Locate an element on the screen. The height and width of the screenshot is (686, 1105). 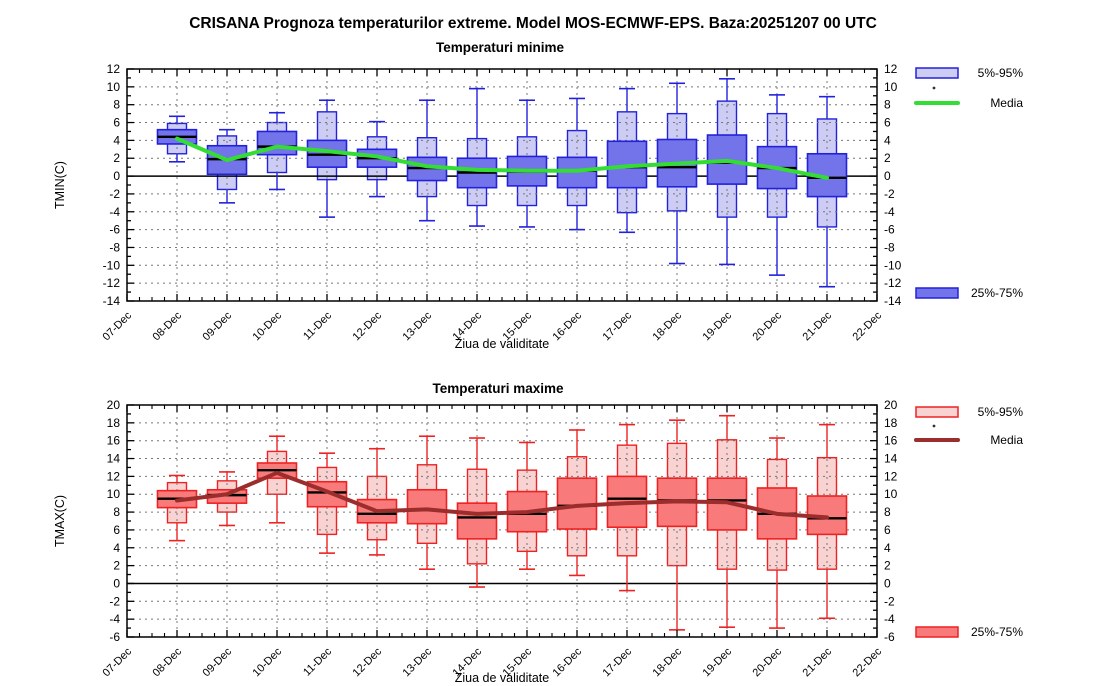
tmin-legend-5-95-label: 5%-95% is located at coordinates (1001, 73).